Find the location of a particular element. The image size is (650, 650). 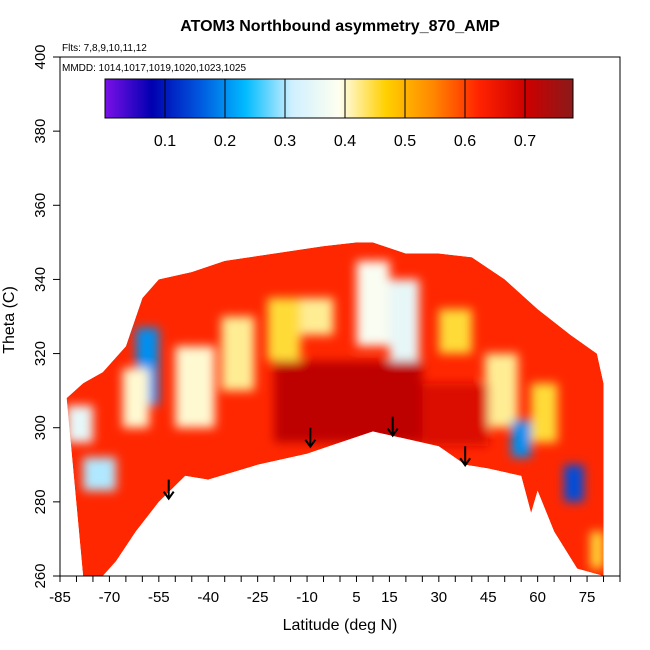

x-tick-label: -55 is located at coordinates (159, 597).